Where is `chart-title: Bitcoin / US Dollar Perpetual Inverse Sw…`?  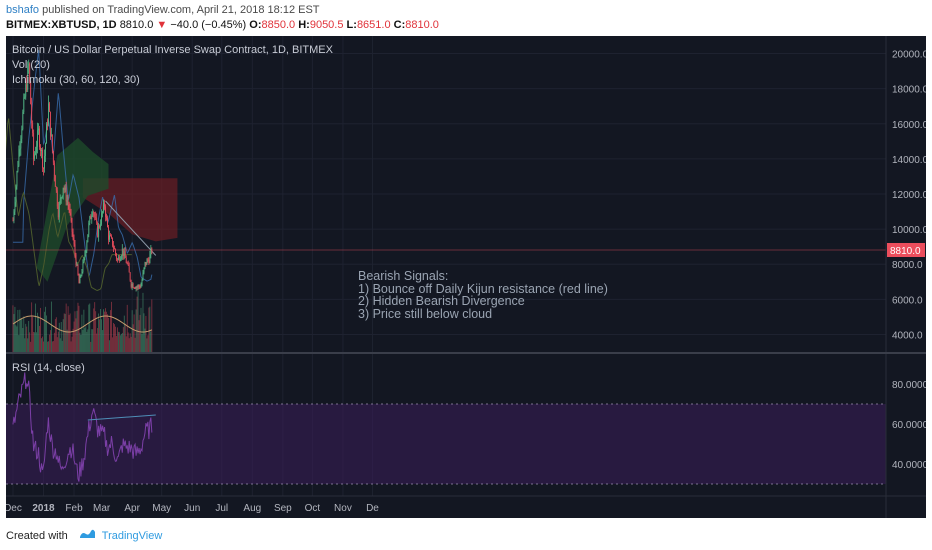 chart-title: Bitcoin / US Dollar Perpetual Inverse Sw… is located at coordinates (172, 50).